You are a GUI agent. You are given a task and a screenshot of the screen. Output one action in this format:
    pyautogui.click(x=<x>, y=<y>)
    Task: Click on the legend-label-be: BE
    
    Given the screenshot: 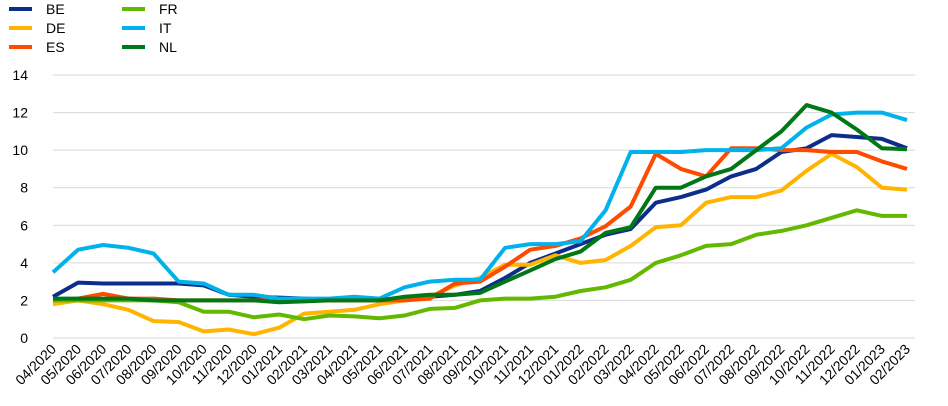 What is the action you would take?
    pyautogui.click(x=55, y=9)
    